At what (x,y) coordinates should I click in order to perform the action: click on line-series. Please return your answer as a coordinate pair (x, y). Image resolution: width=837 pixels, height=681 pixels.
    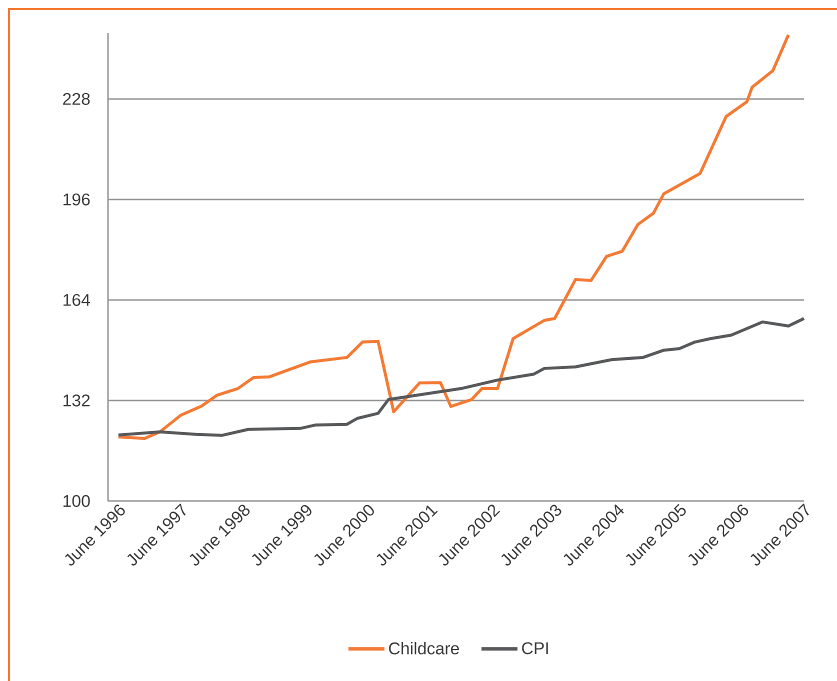
    Looking at the image, I should click on (461, 376).